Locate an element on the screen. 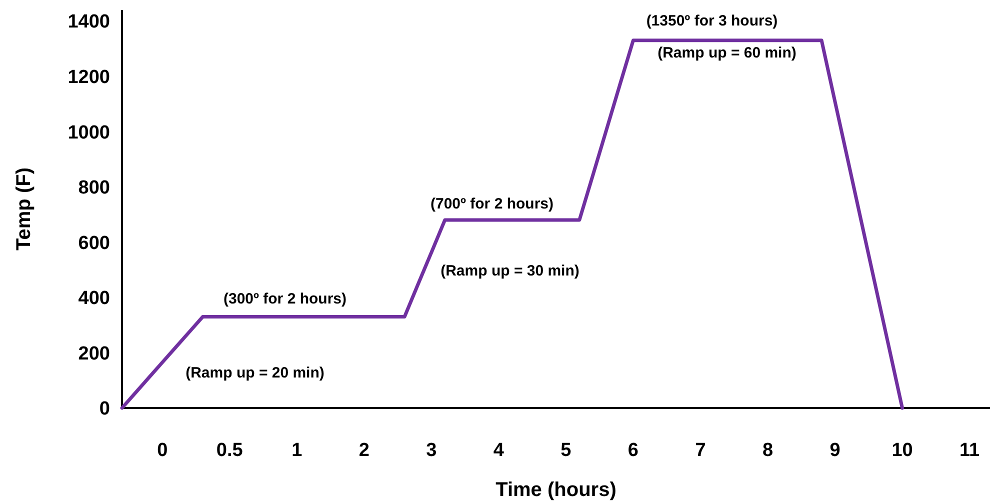  y-tick-label: 1200 is located at coordinates (89, 77).